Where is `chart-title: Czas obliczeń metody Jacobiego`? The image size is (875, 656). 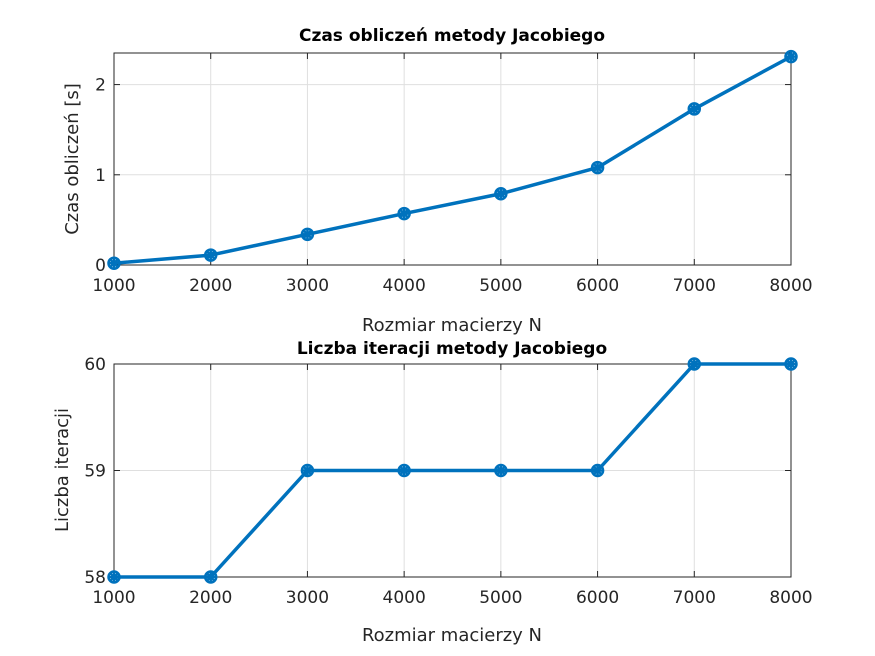
chart-title: Czas obliczeń metody Jacobiego is located at coordinates (452, 36).